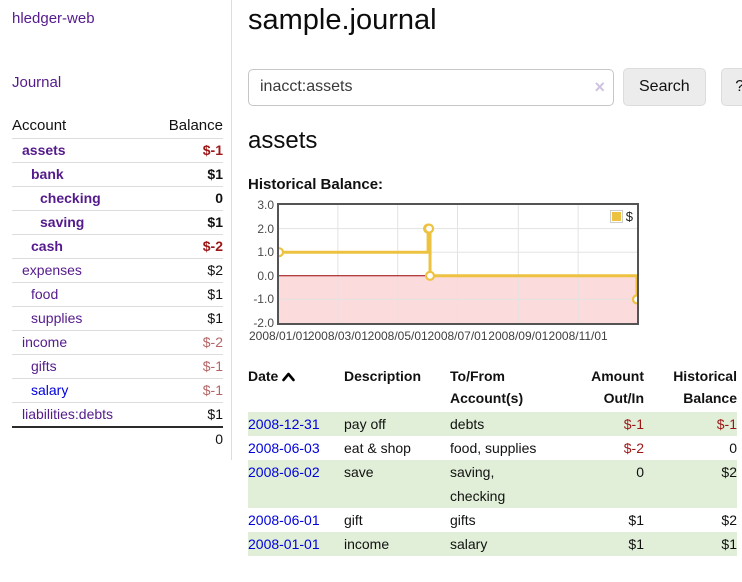  What do you see at coordinates (726, 424) in the screenshot?
I see `balance-cell: $-1` at bounding box center [726, 424].